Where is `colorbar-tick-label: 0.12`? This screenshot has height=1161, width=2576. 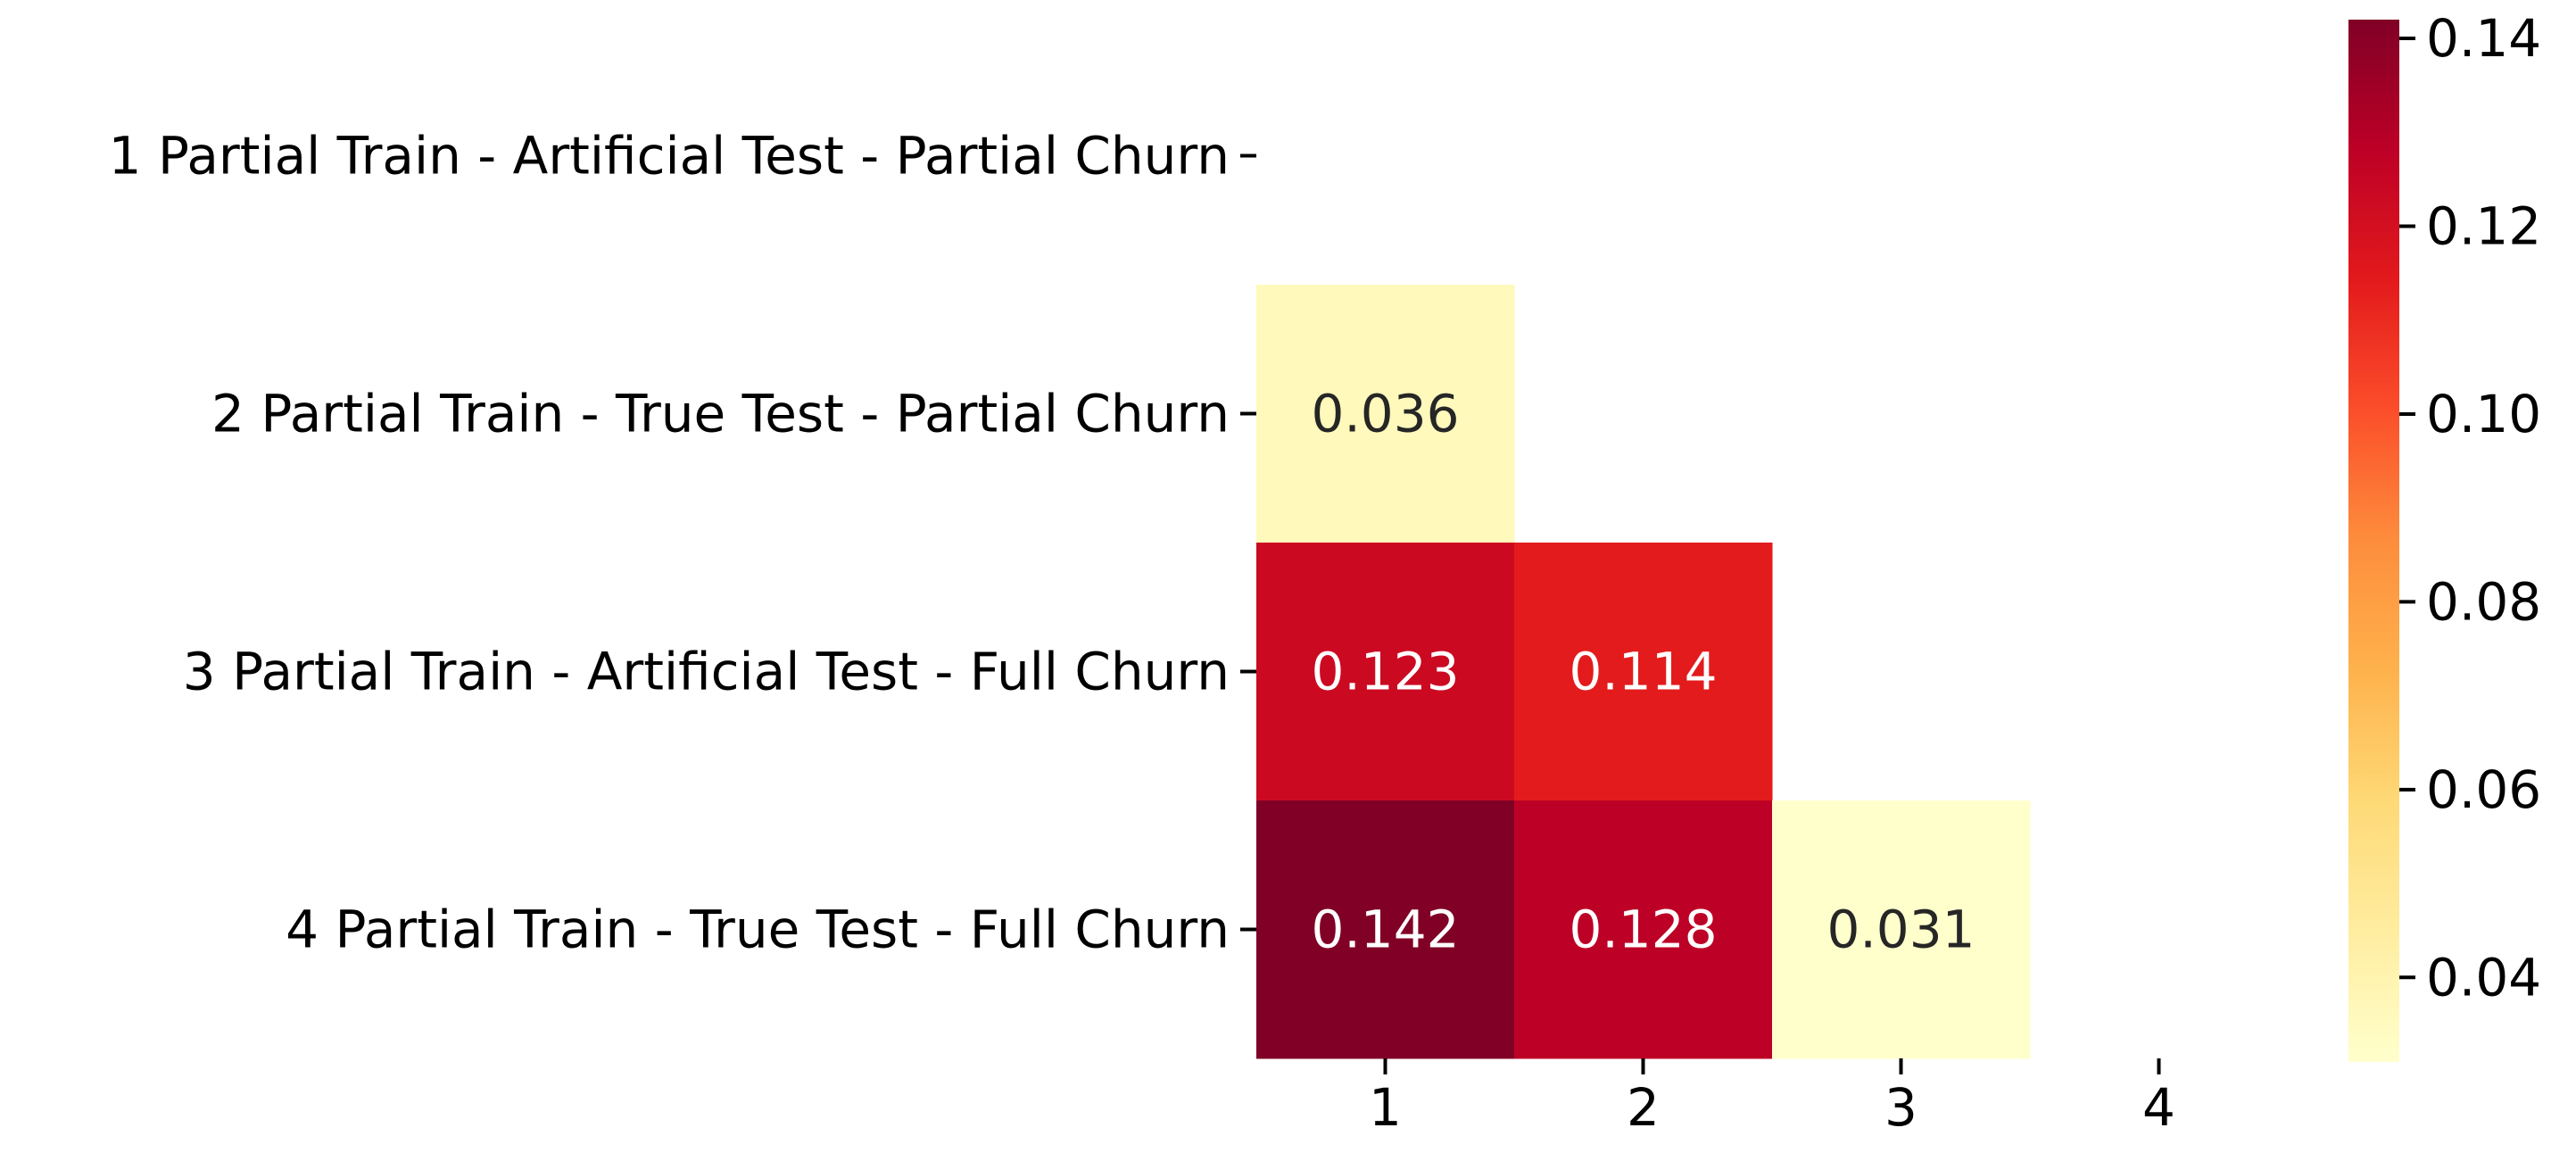
colorbar-tick-label: 0.12 is located at coordinates (2483, 225).